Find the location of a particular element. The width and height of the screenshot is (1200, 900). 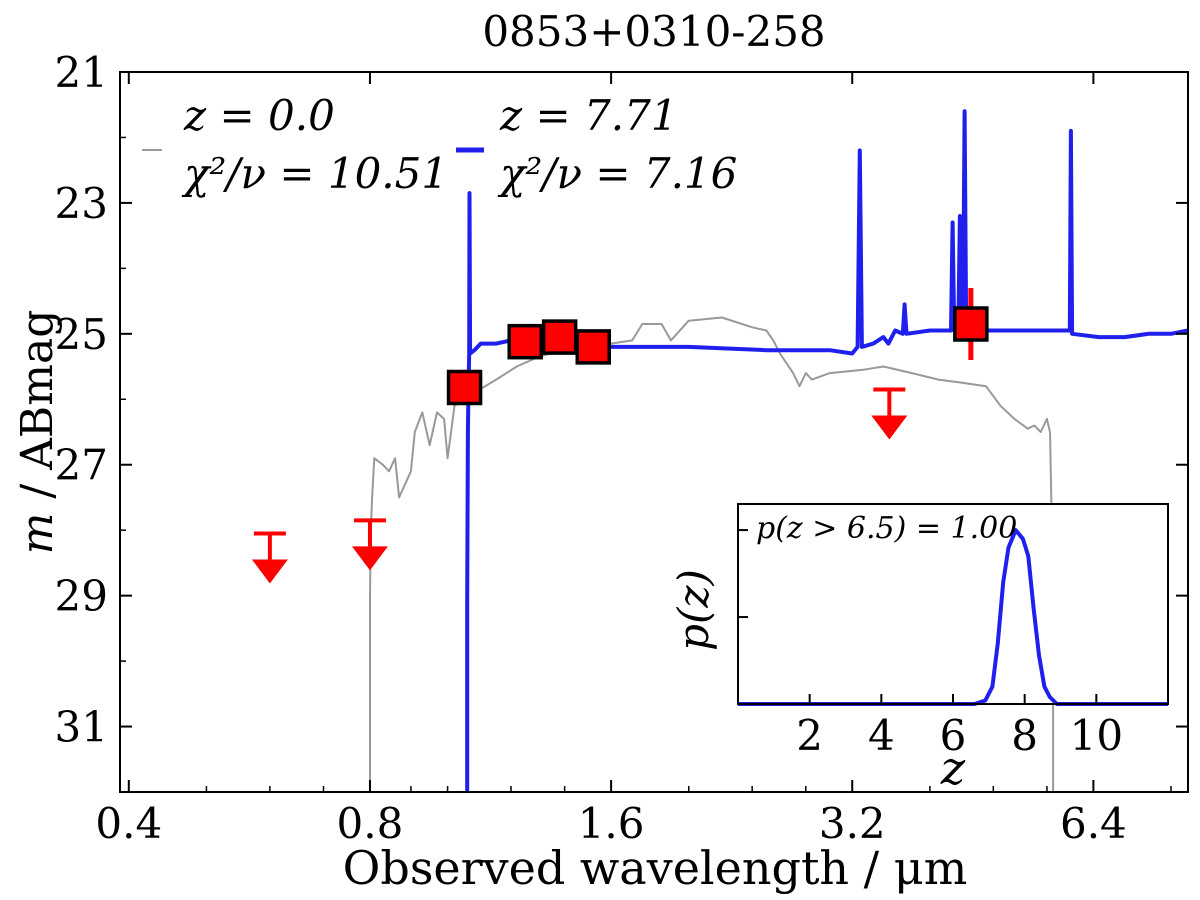

legend-label-z0-line2: χ²/ν = 10.51 is located at coordinates (314, 173).